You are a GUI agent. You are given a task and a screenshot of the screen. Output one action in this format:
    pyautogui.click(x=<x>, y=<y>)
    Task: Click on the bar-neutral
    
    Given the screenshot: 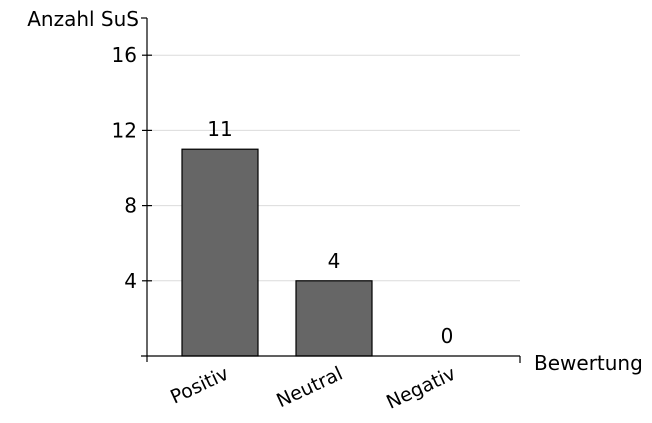 What is the action you would take?
    pyautogui.click(x=334, y=318)
    